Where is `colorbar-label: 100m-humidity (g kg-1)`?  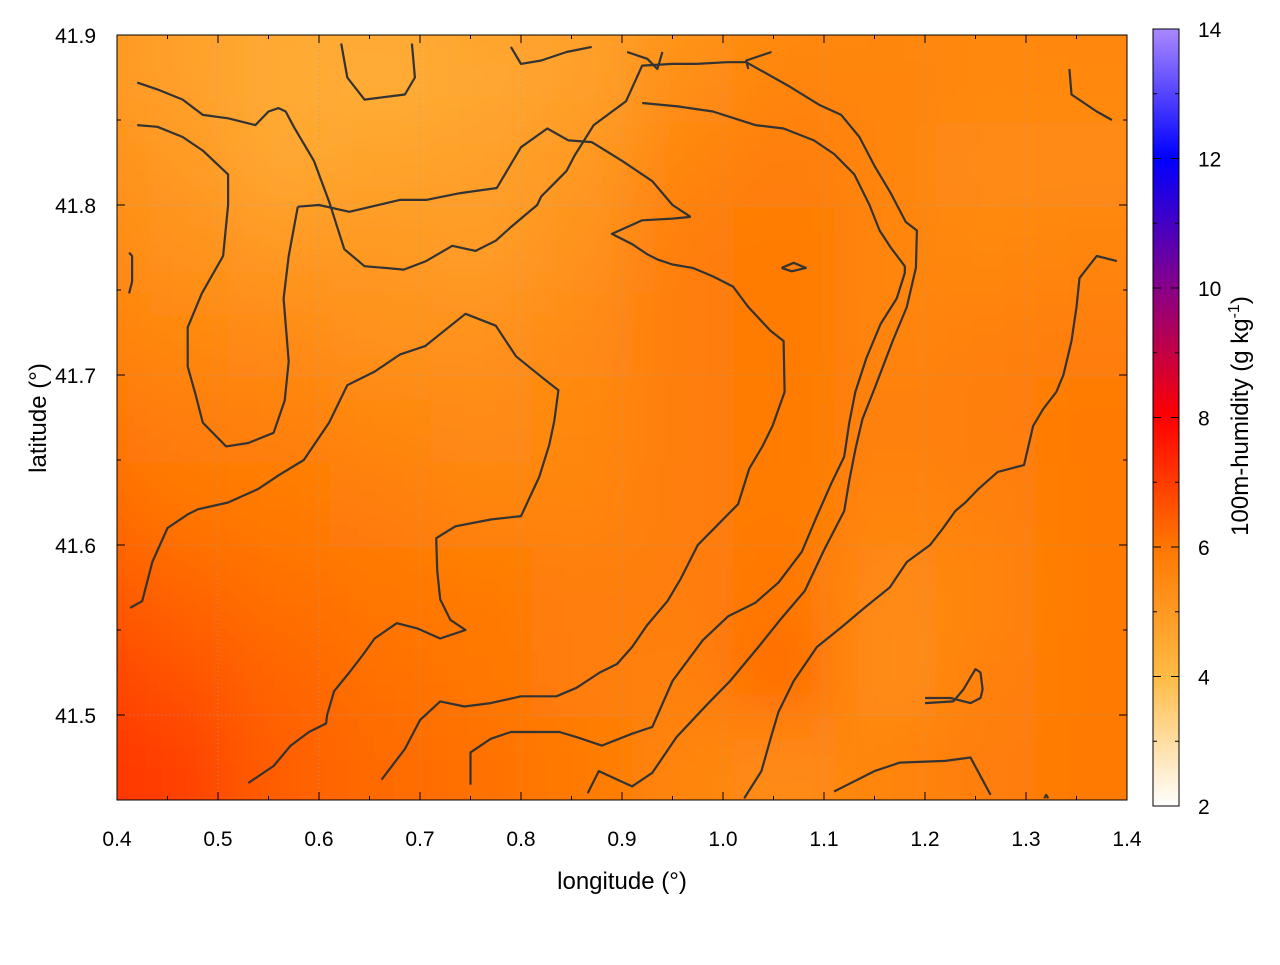
colorbar-label: 100m-humidity (g kg-1) is located at coordinates (1240, 416).